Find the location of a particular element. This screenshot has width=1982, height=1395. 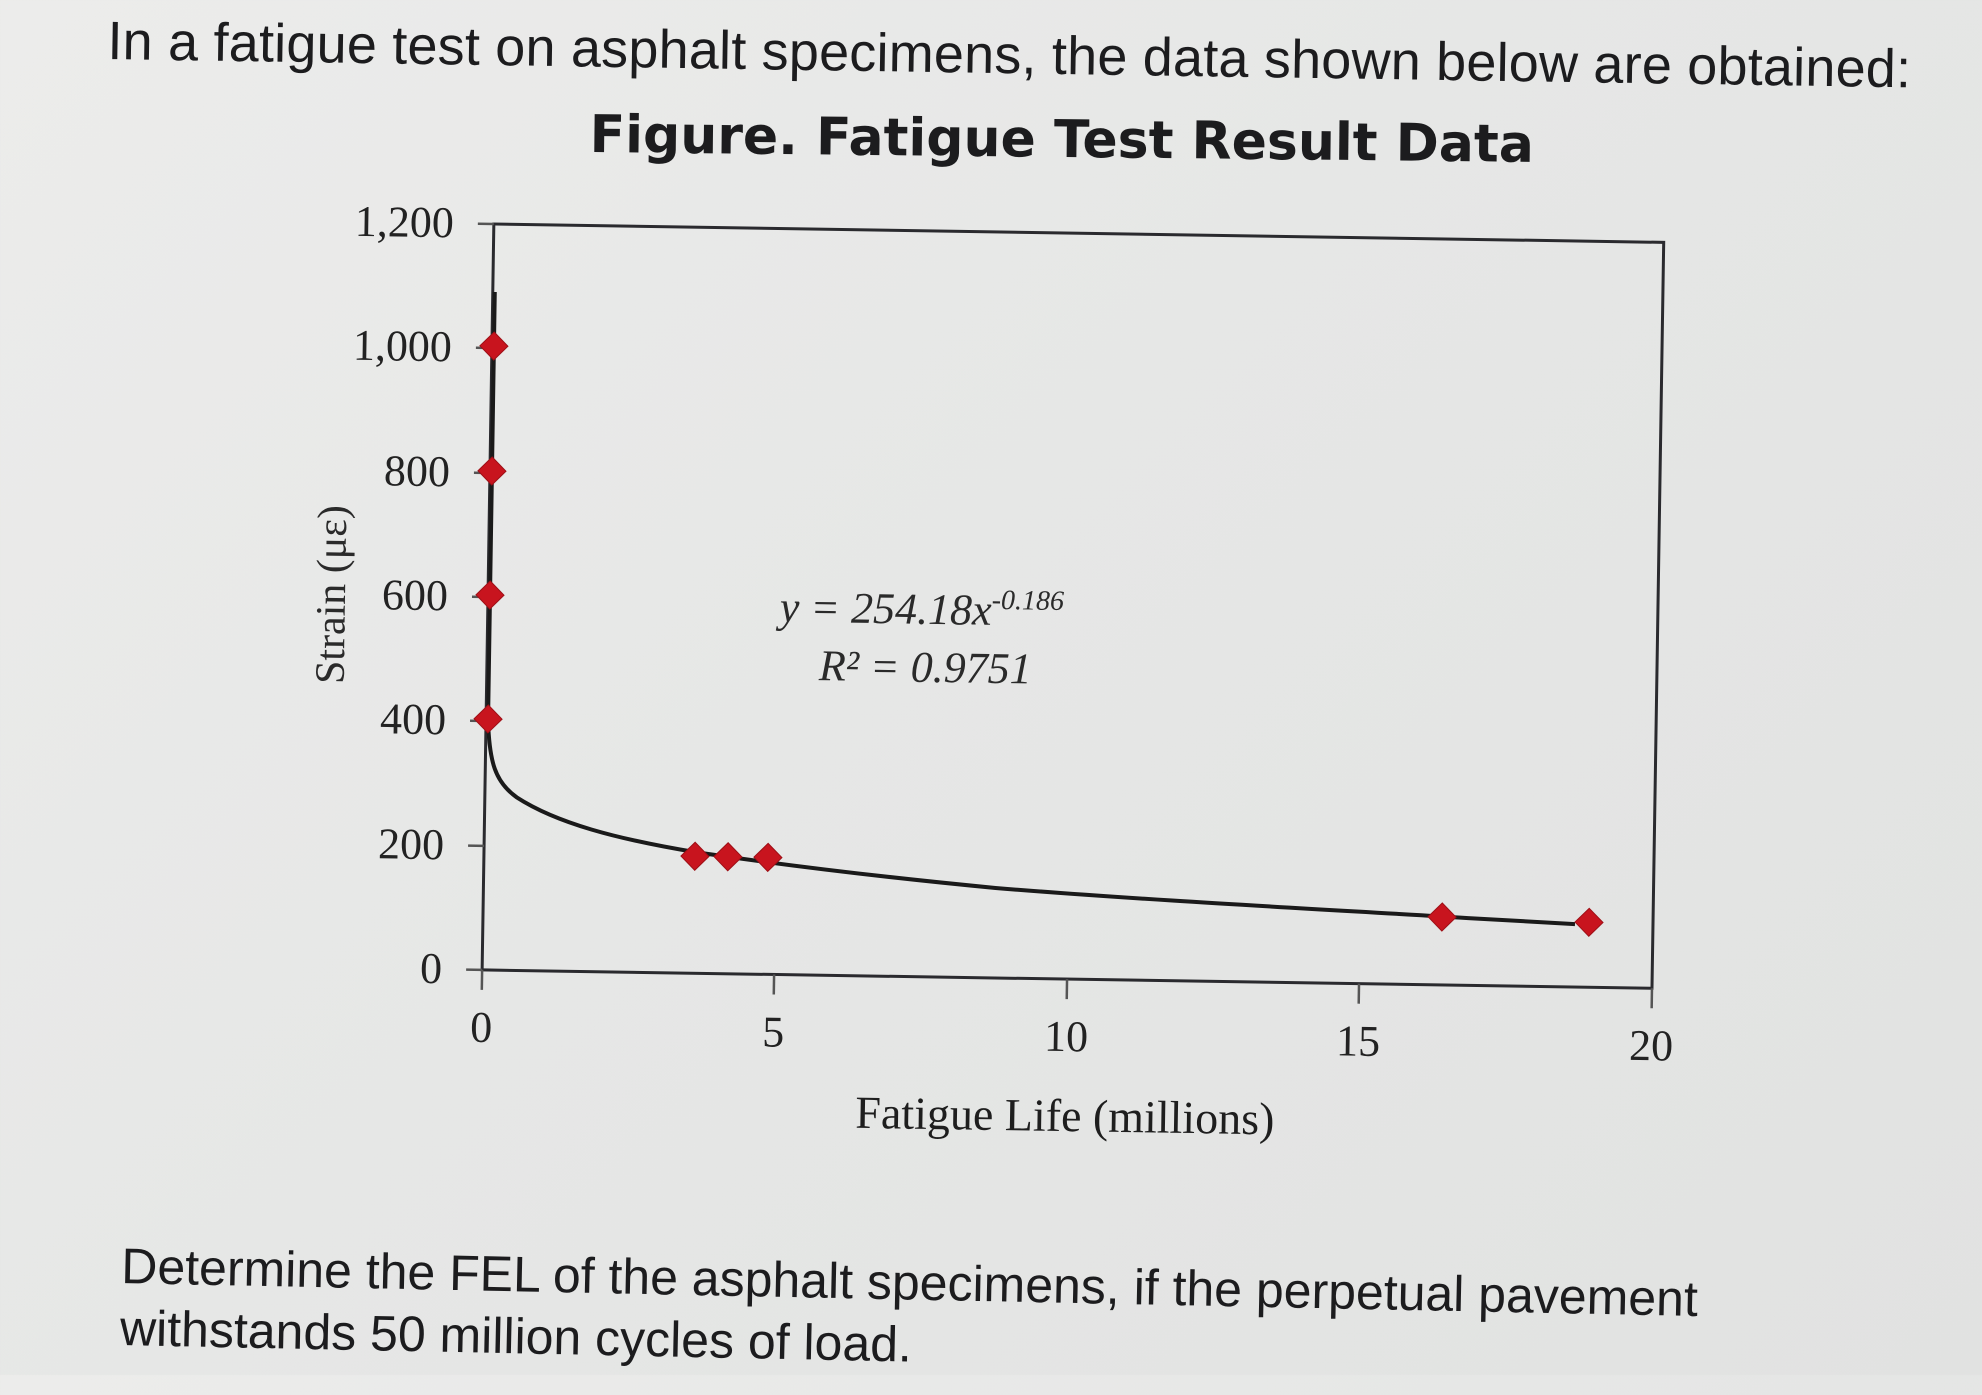

y-tick-label: 800 is located at coordinates (417, 471).